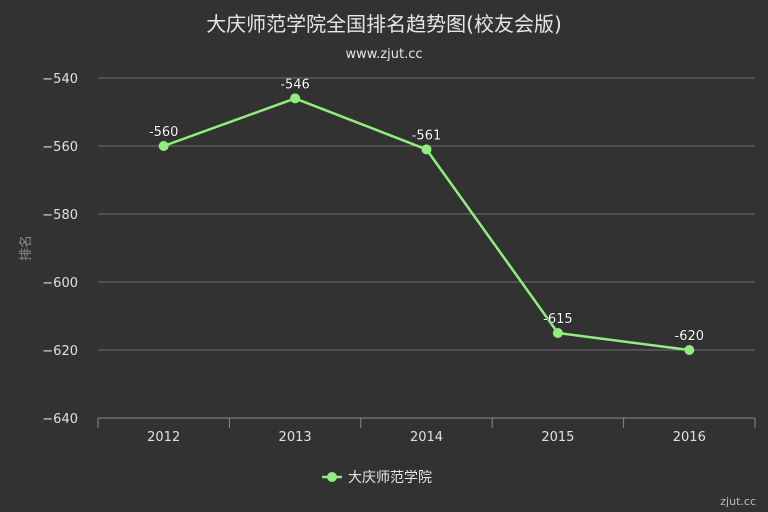 The width and height of the screenshot is (768, 512). I want to click on y-tick-label: −560, so click(60, 147).